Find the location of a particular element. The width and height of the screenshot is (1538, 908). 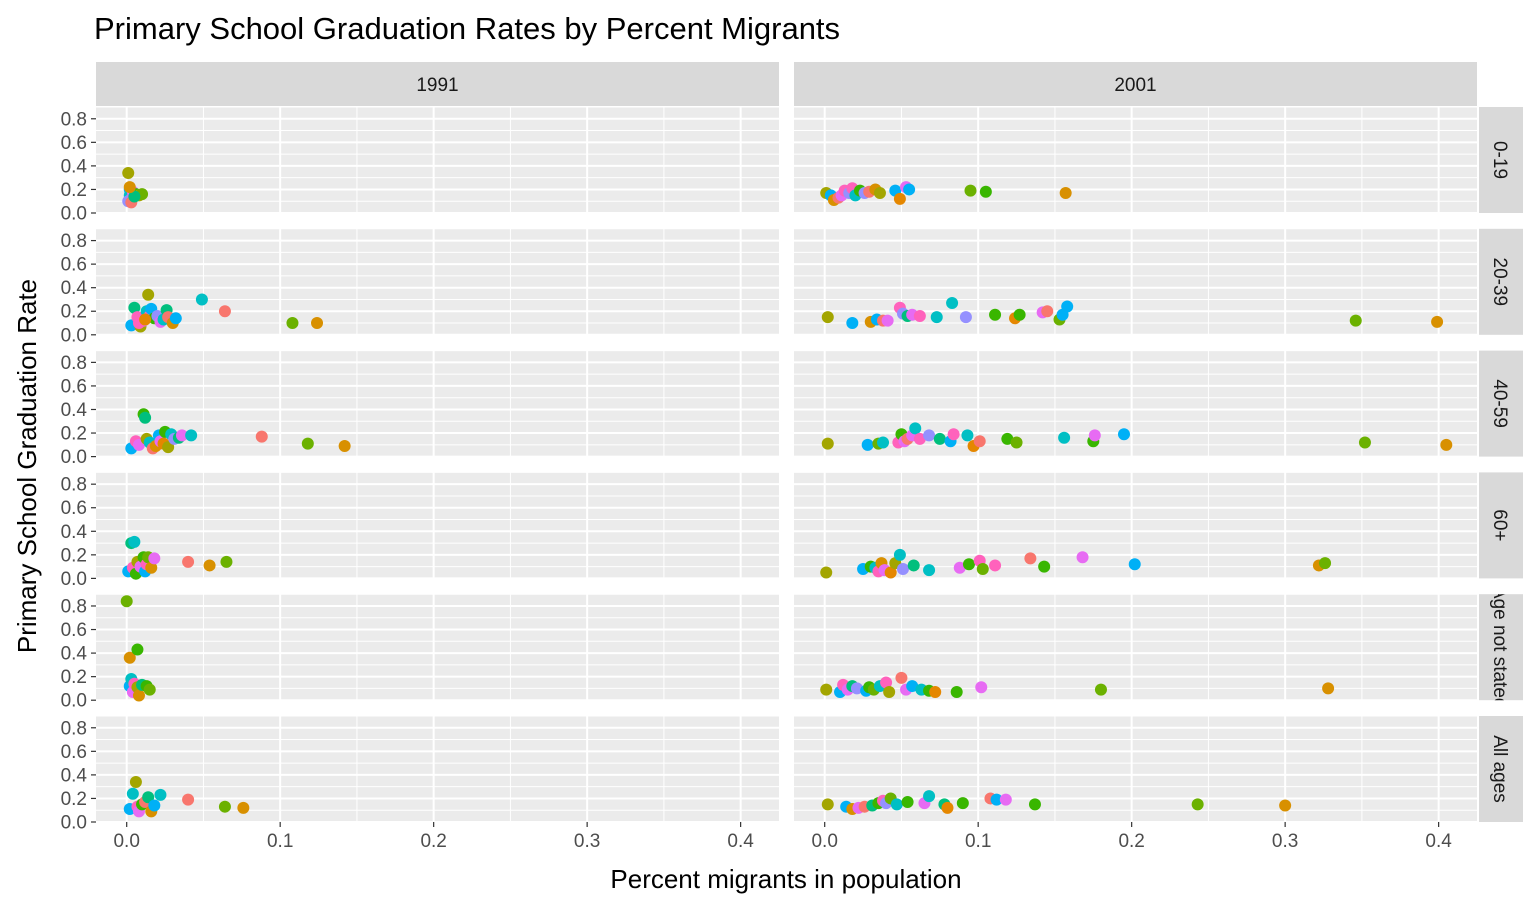

col-strip-label: 2001 is located at coordinates (1135, 85).